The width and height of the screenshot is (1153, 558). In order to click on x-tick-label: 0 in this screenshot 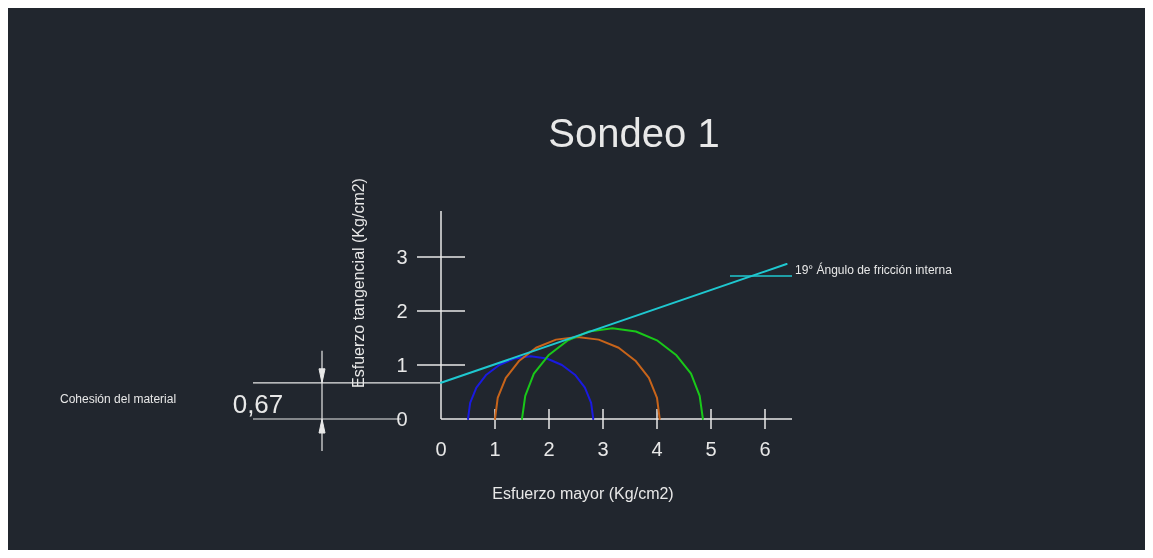, I will do `click(441, 449)`.